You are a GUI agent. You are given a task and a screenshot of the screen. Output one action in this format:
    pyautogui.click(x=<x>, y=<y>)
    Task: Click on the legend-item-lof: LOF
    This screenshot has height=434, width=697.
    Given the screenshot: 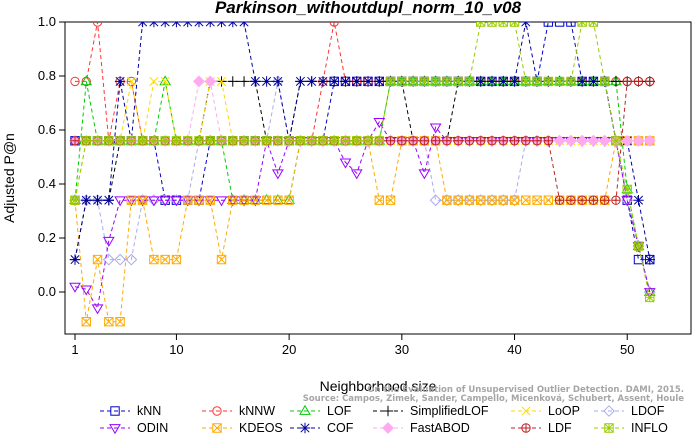 What is the action you would take?
    pyautogui.click(x=321, y=411)
    